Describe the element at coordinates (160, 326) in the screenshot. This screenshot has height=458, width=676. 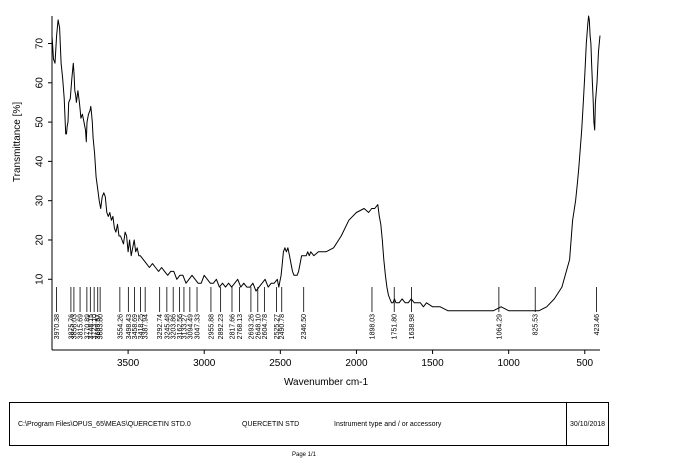
I see `peak-label: 3292.74` at that location.